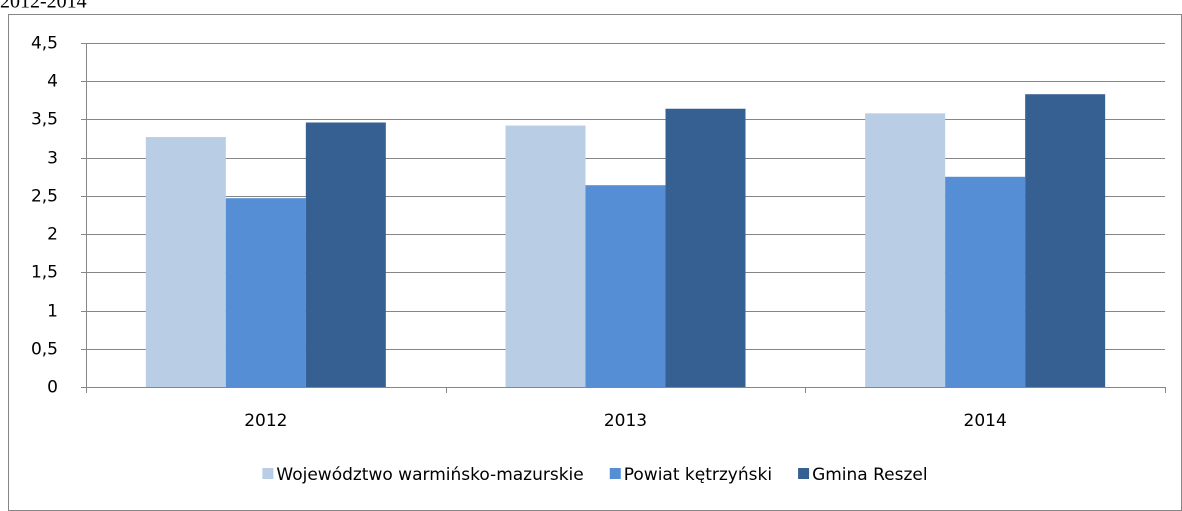  What do you see at coordinates (985, 421) in the screenshot?
I see `x-tick-label: 2014` at bounding box center [985, 421].